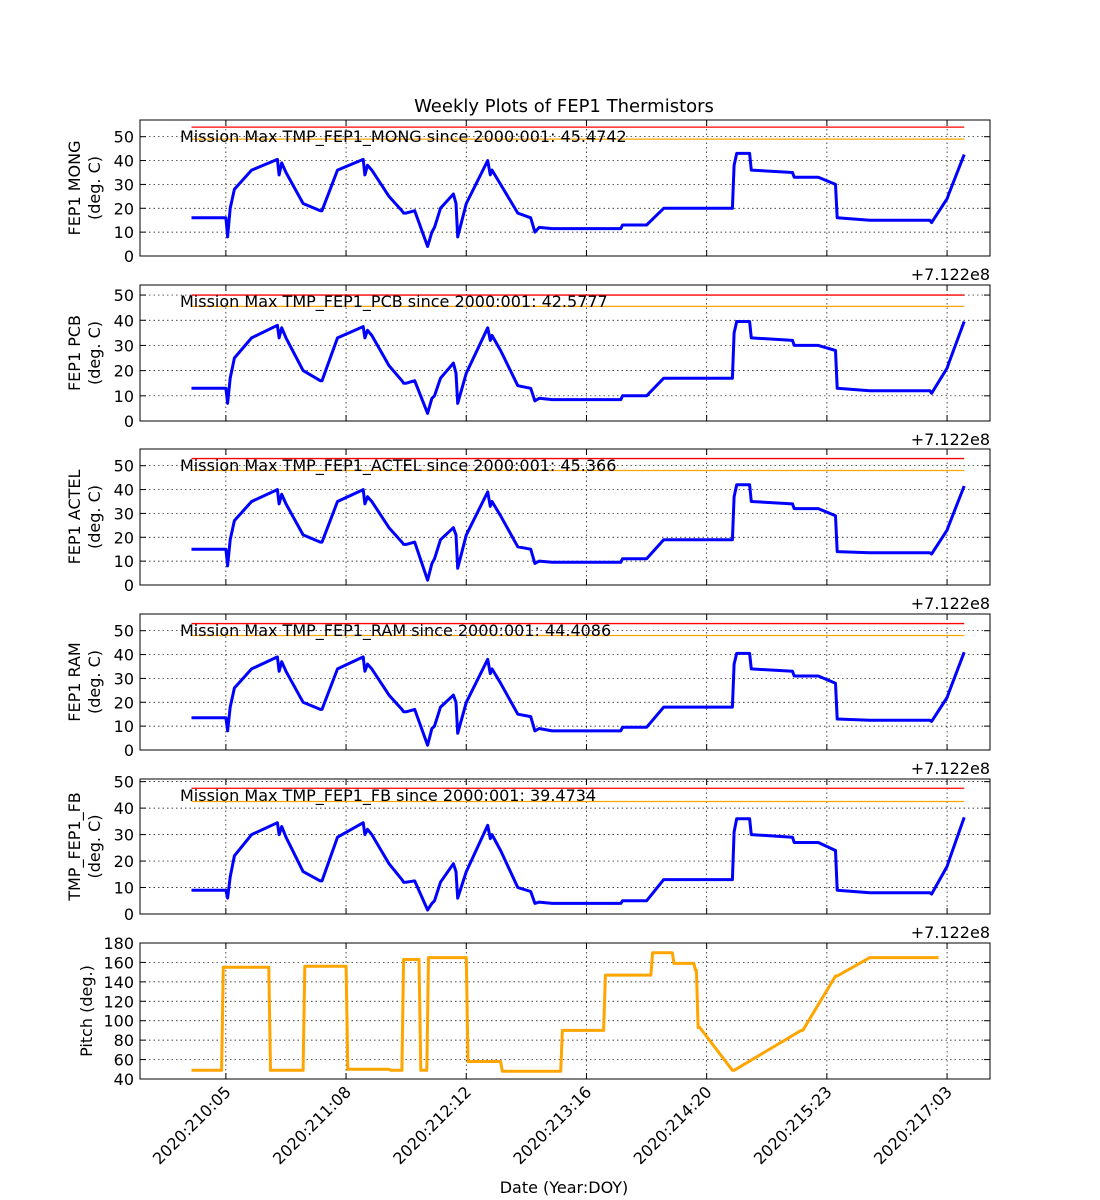 The height and width of the screenshot is (1200, 1100). Describe the element at coordinates (86, 1011) in the screenshot. I see `y-axis-label: Pitch (deg.)` at that location.